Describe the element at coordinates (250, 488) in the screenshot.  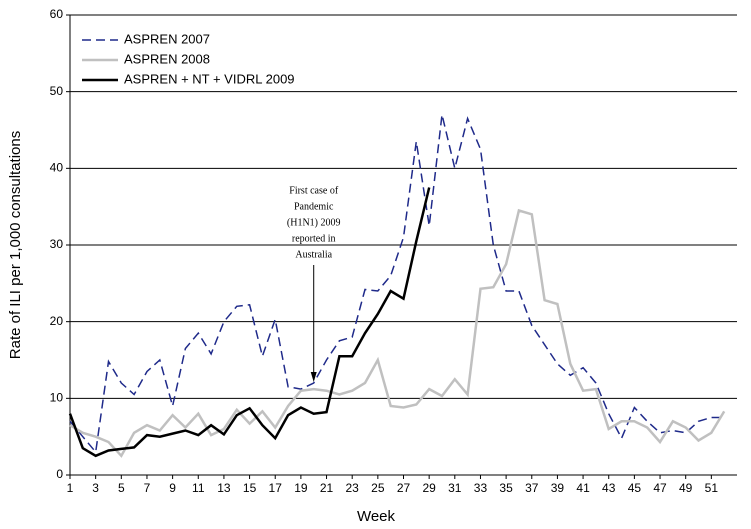
I see `x-tick-label: 15` at that location.